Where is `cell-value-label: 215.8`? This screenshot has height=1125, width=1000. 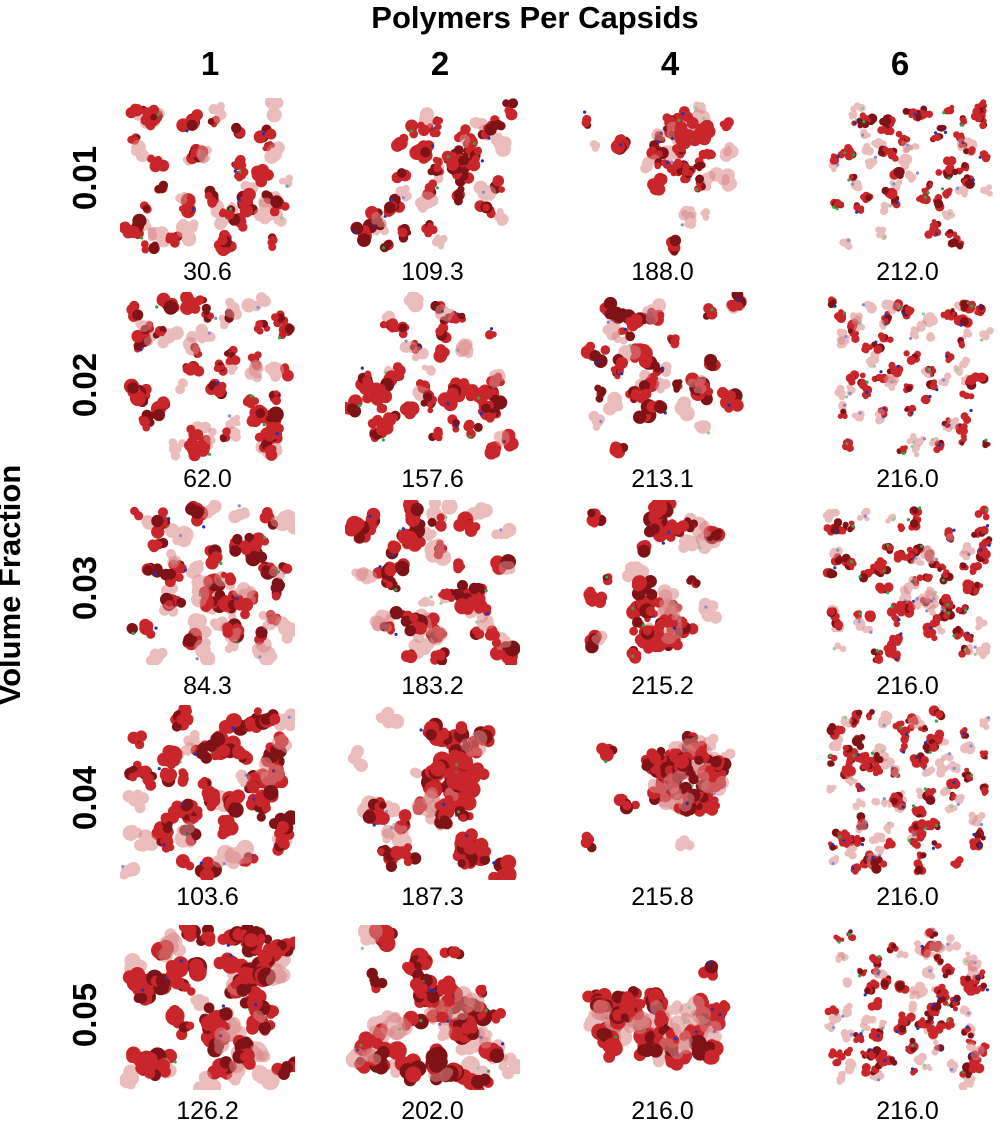 cell-value-label: 215.8 is located at coordinates (663, 897).